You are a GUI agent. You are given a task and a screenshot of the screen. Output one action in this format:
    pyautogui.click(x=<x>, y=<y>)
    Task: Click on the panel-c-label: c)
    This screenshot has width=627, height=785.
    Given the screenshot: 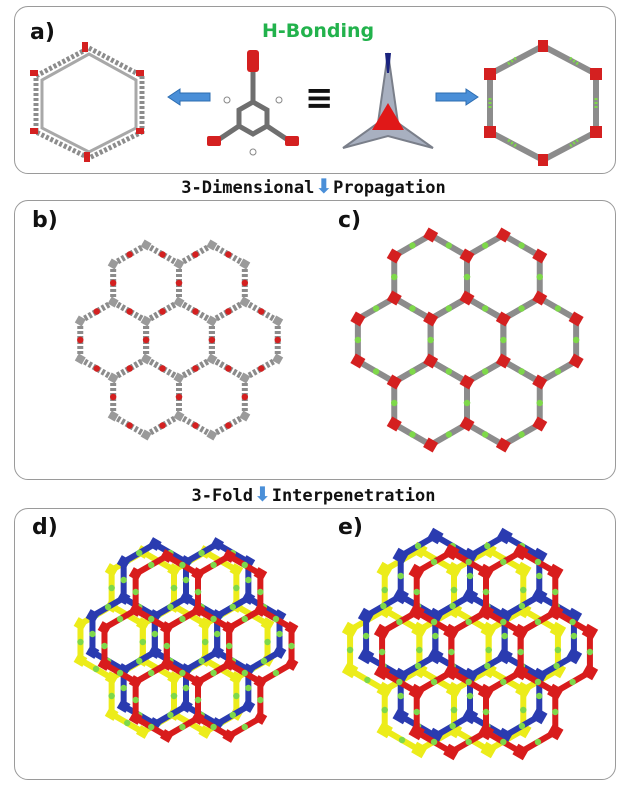 What is the action you would take?
    pyautogui.click(x=350, y=220)
    